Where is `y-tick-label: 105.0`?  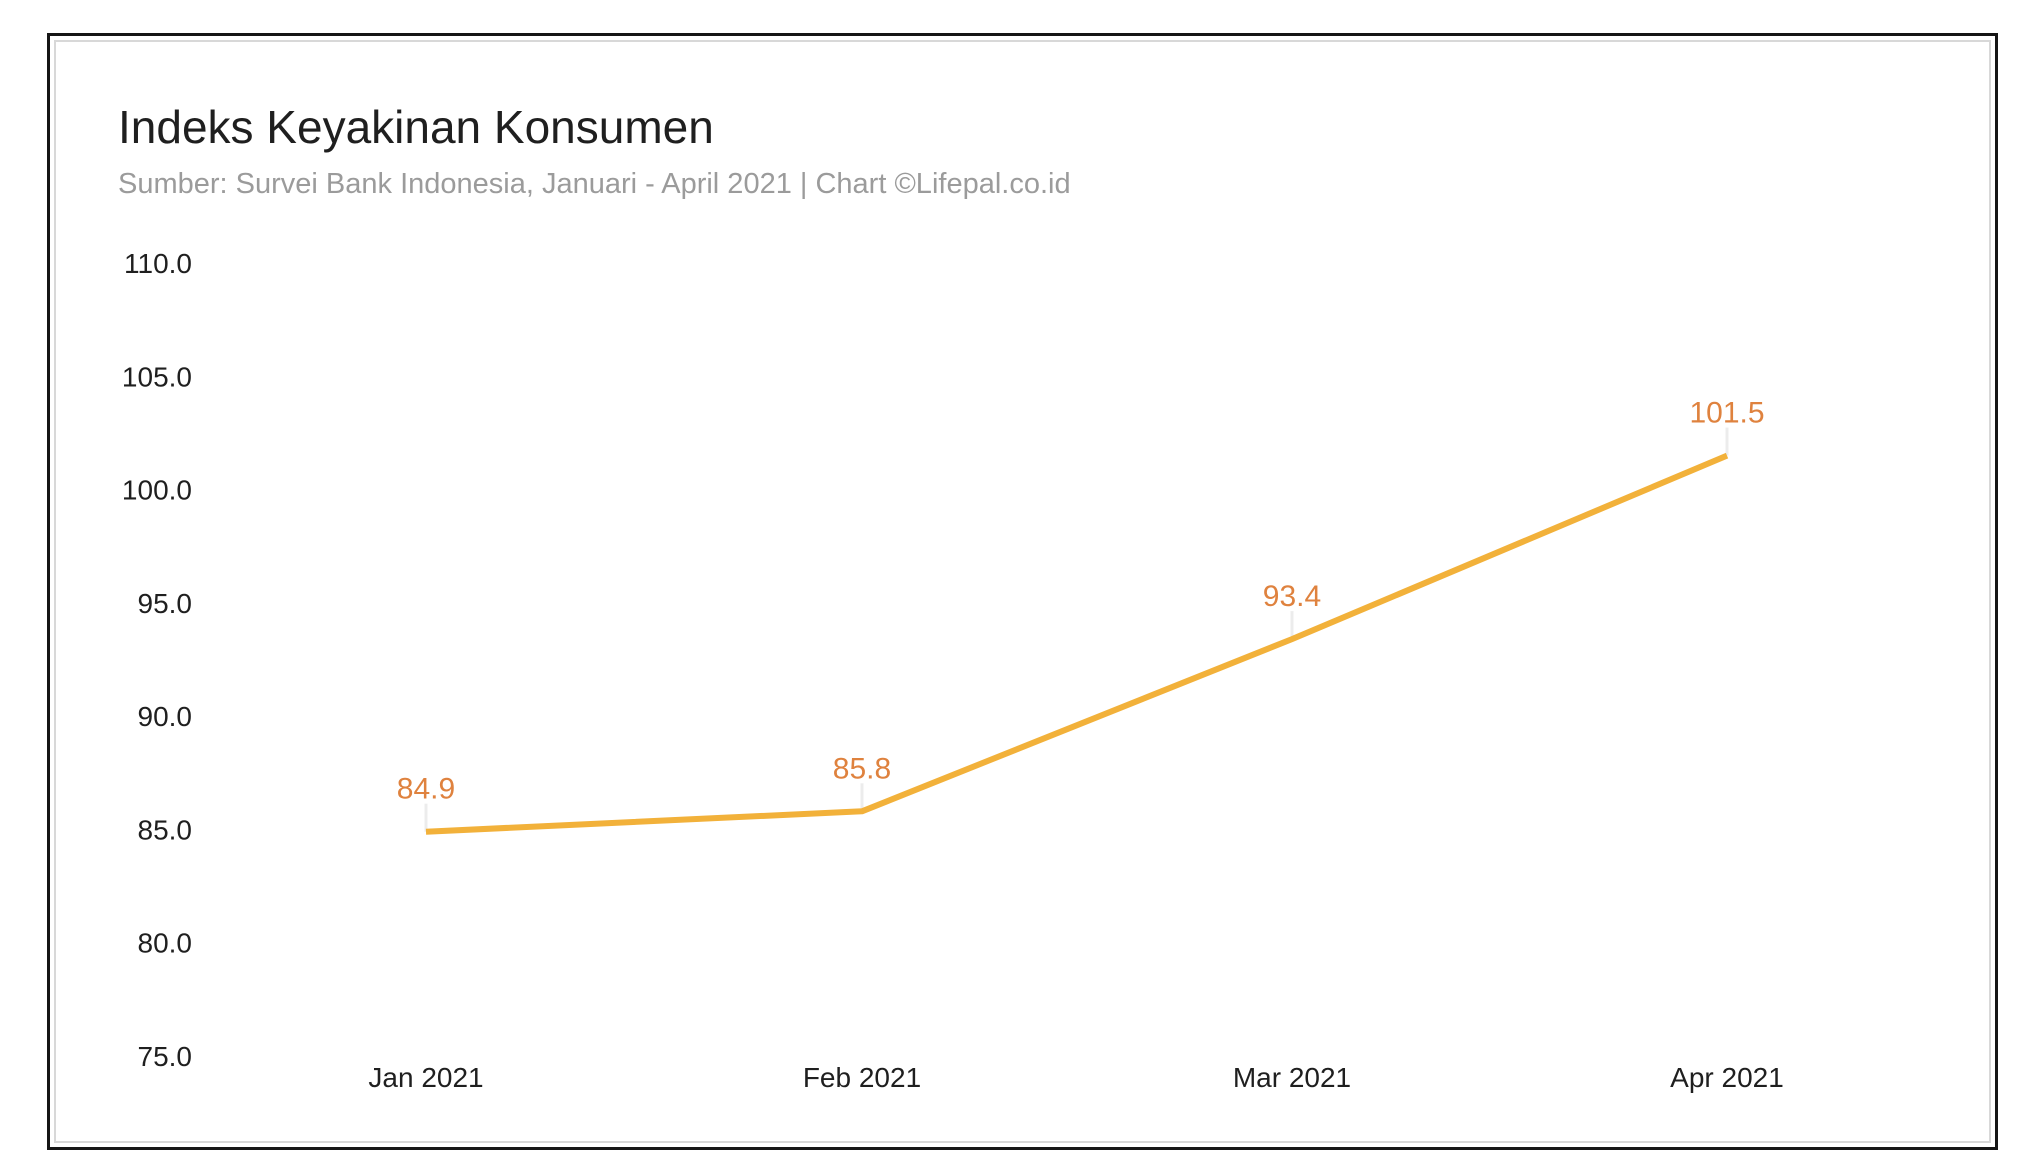 y-tick-label: 105.0 is located at coordinates (157, 376).